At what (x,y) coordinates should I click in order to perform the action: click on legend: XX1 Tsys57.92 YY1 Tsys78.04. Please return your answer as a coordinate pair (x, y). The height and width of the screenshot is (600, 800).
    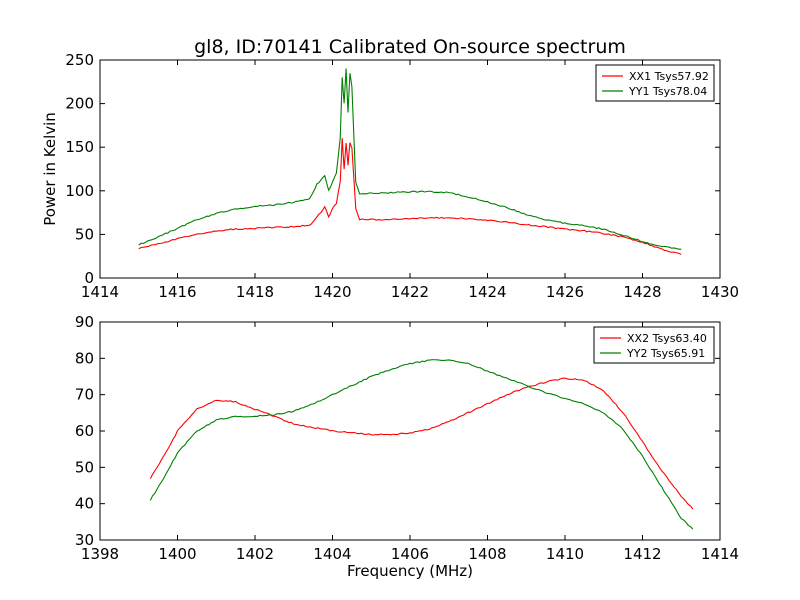
    Looking at the image, I should click on (655, 83).